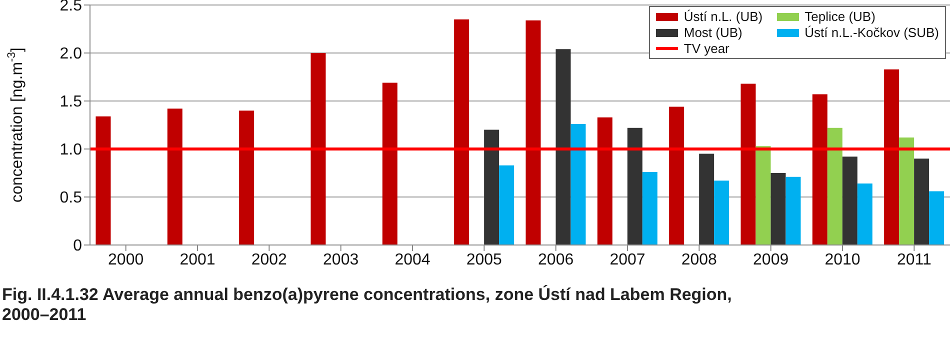  I want to click on x-tick-label: 2000, so click(126, 259).